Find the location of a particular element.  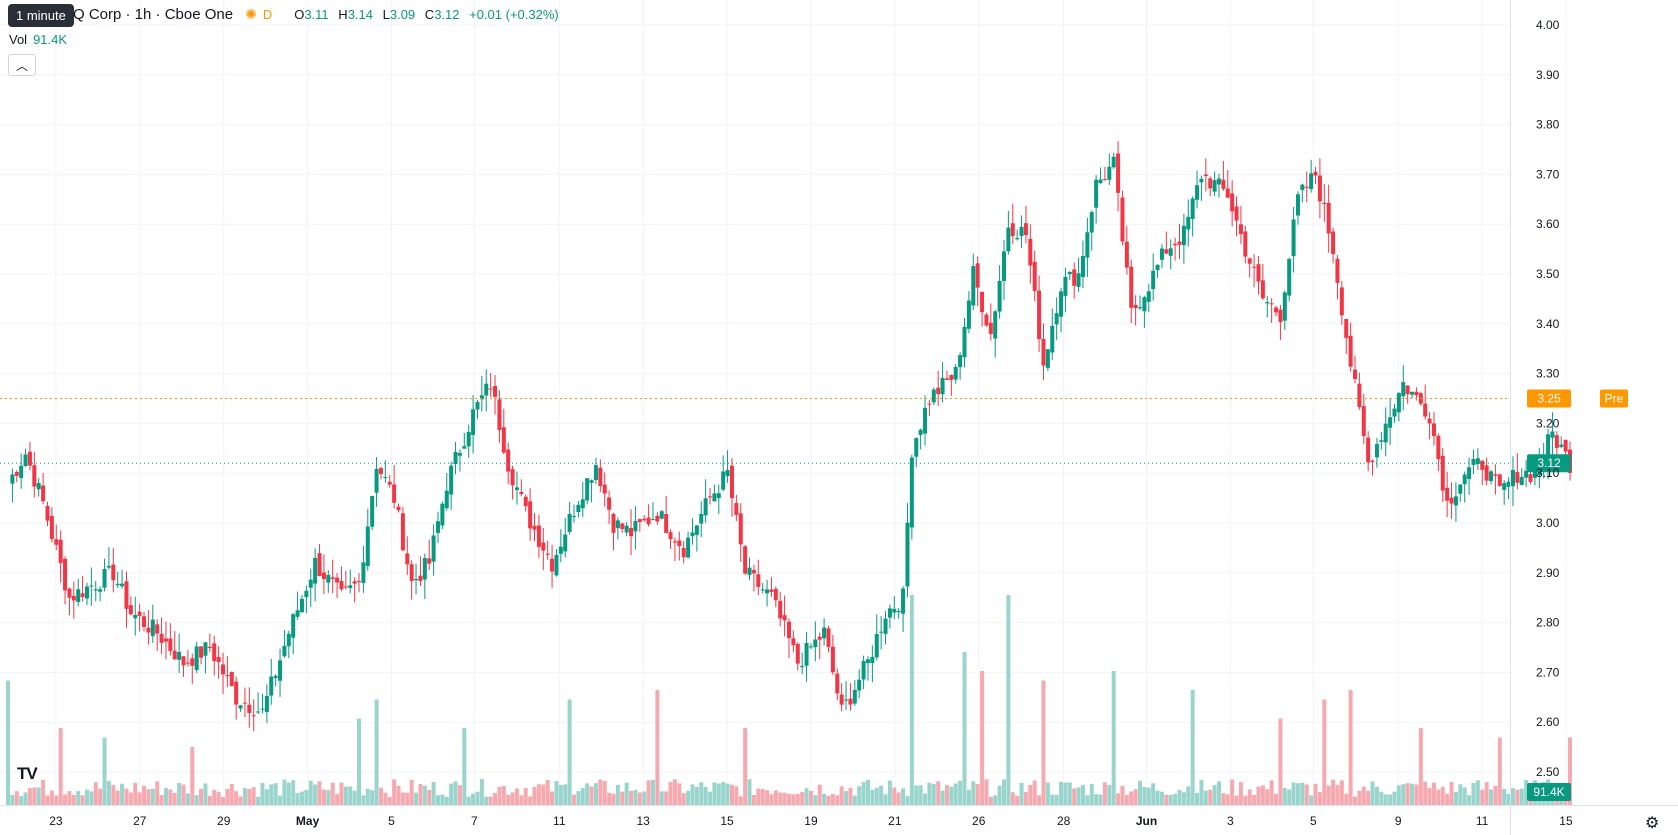

time-tick-label: 9 is located at coordinates (1398, 821).